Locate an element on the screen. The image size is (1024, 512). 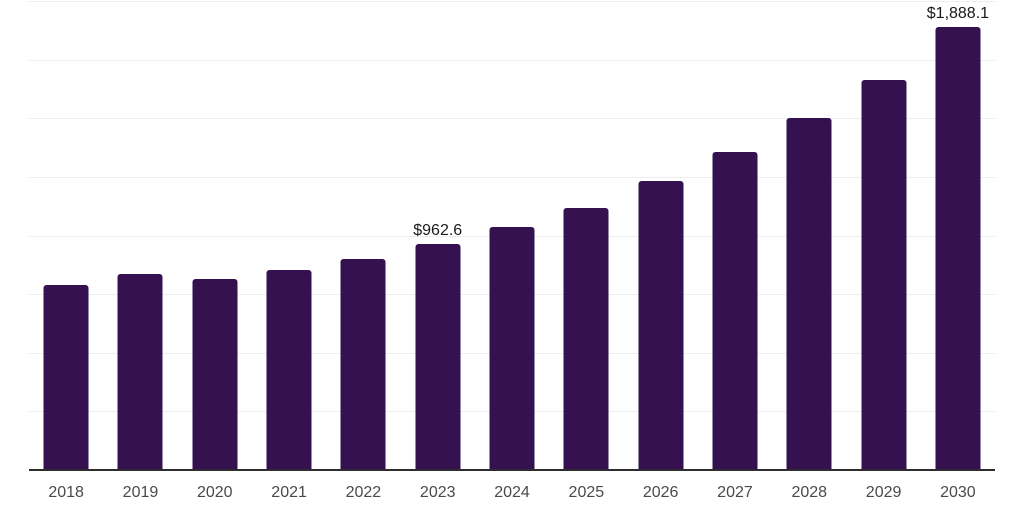
bar-2030 is located at coordinates (958, 248).